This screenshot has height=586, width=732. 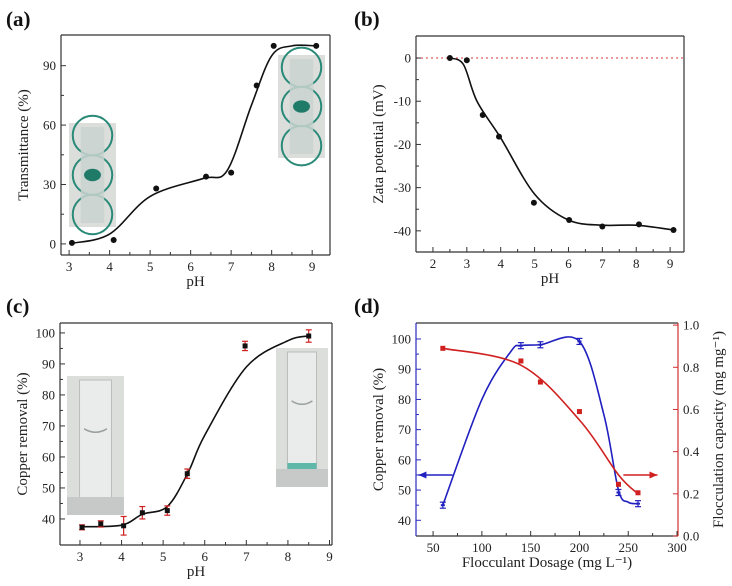 I want to click on y-tick-label: -30, so click(x=402, y=187).